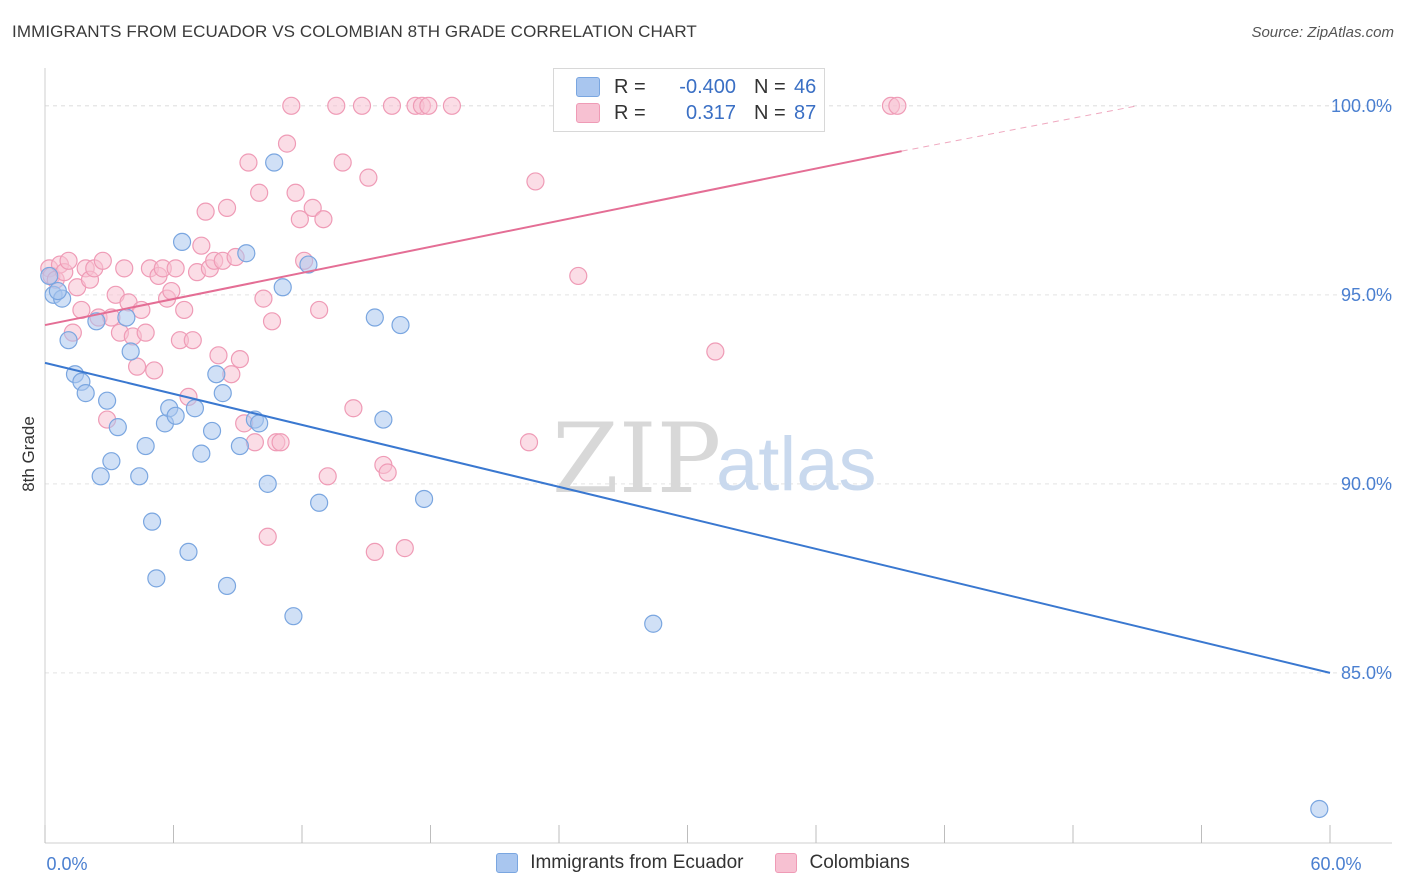 The image size is (1406, 892). What do you see at coordinates (805, 86) in the screenshot?
I see `legend-n-value: 46` at bounding box center [805, 86].